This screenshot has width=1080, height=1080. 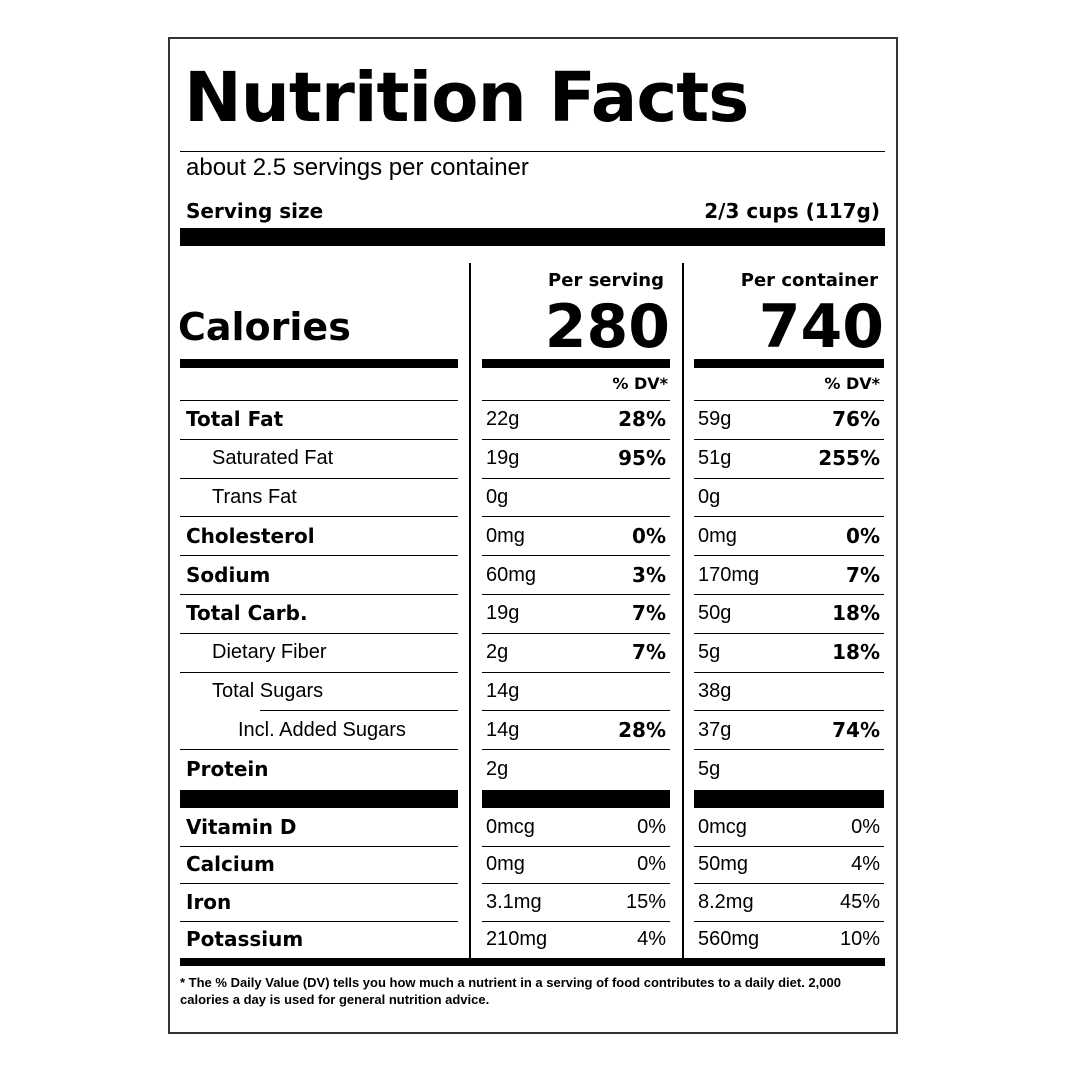 What do you see at coordinates (709, 497) in the screenshot?
I see `container-amount: 0g` at bounding box center [709, 497].